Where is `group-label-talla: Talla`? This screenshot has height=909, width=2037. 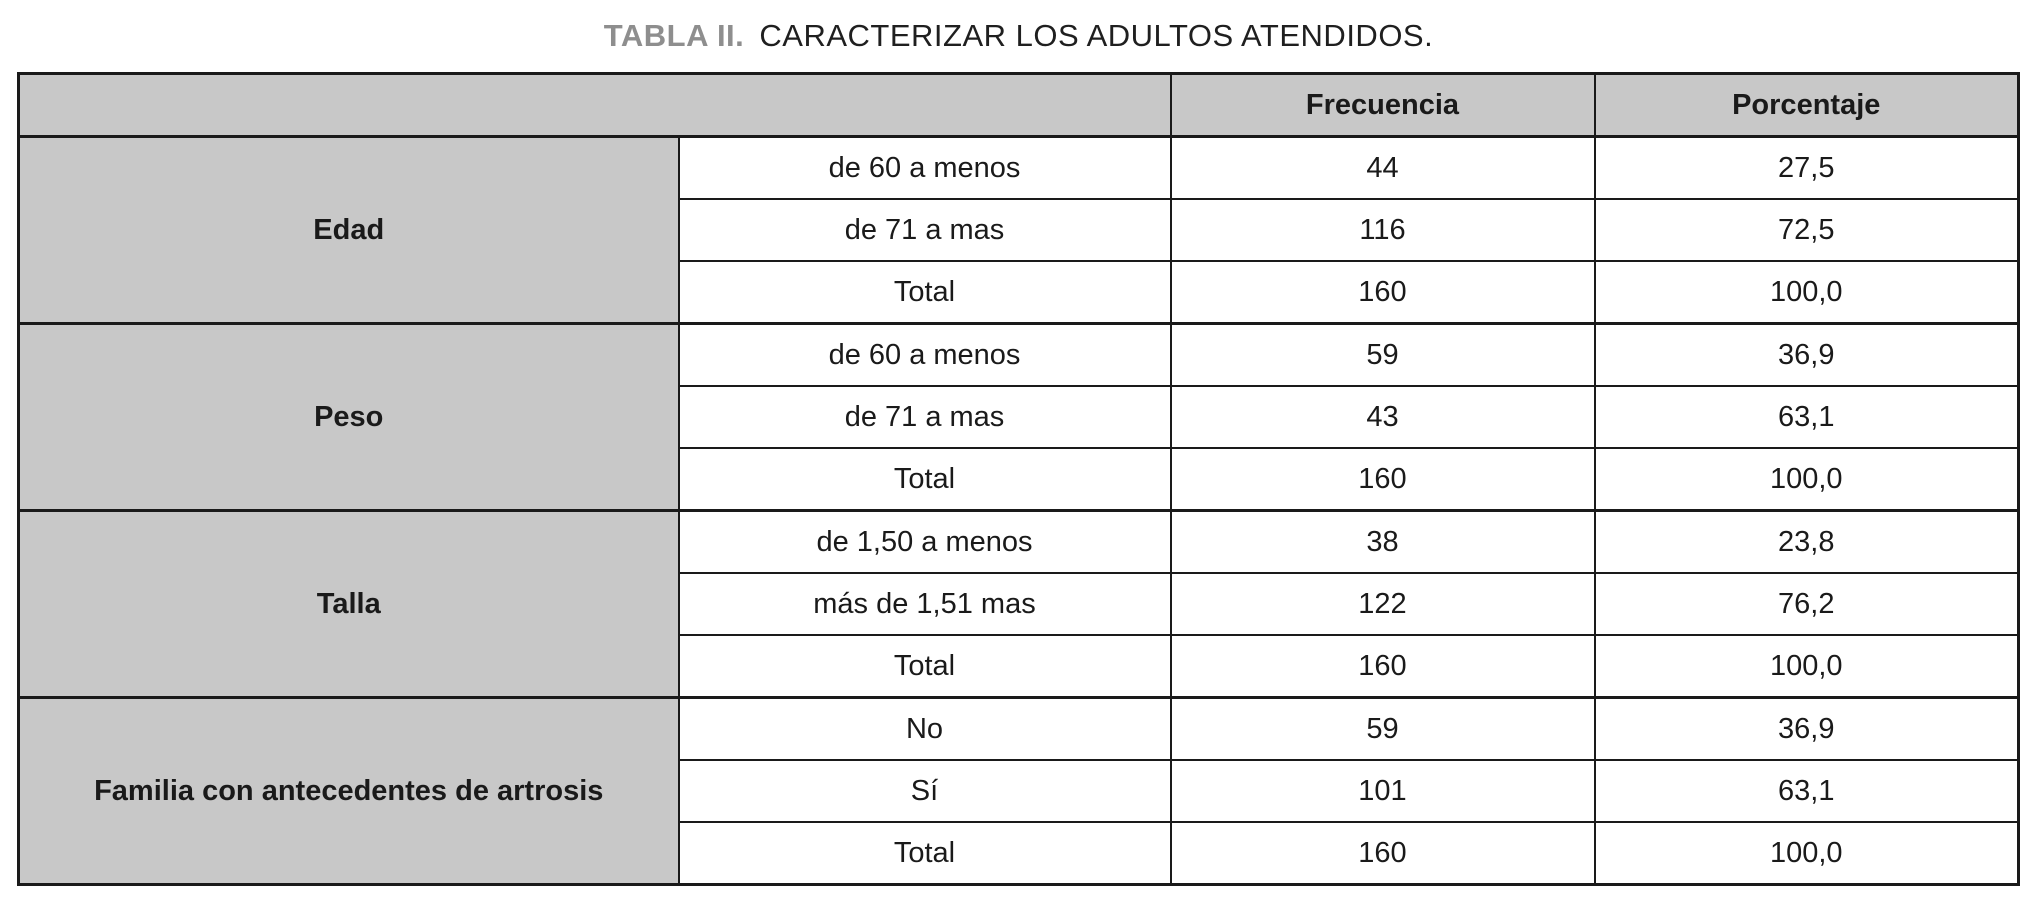
group-label-talla: Talla is located at coordinates (348, 604).